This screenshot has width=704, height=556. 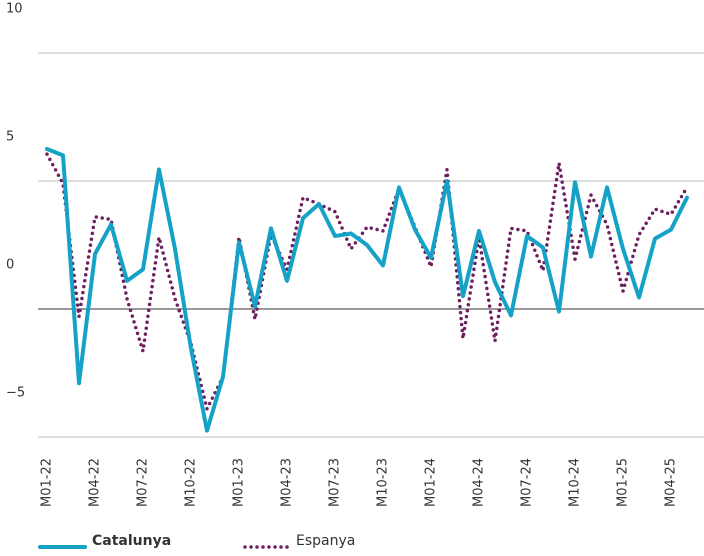 I want to click on y-tick-label: −5, so click(x=15, y=393).